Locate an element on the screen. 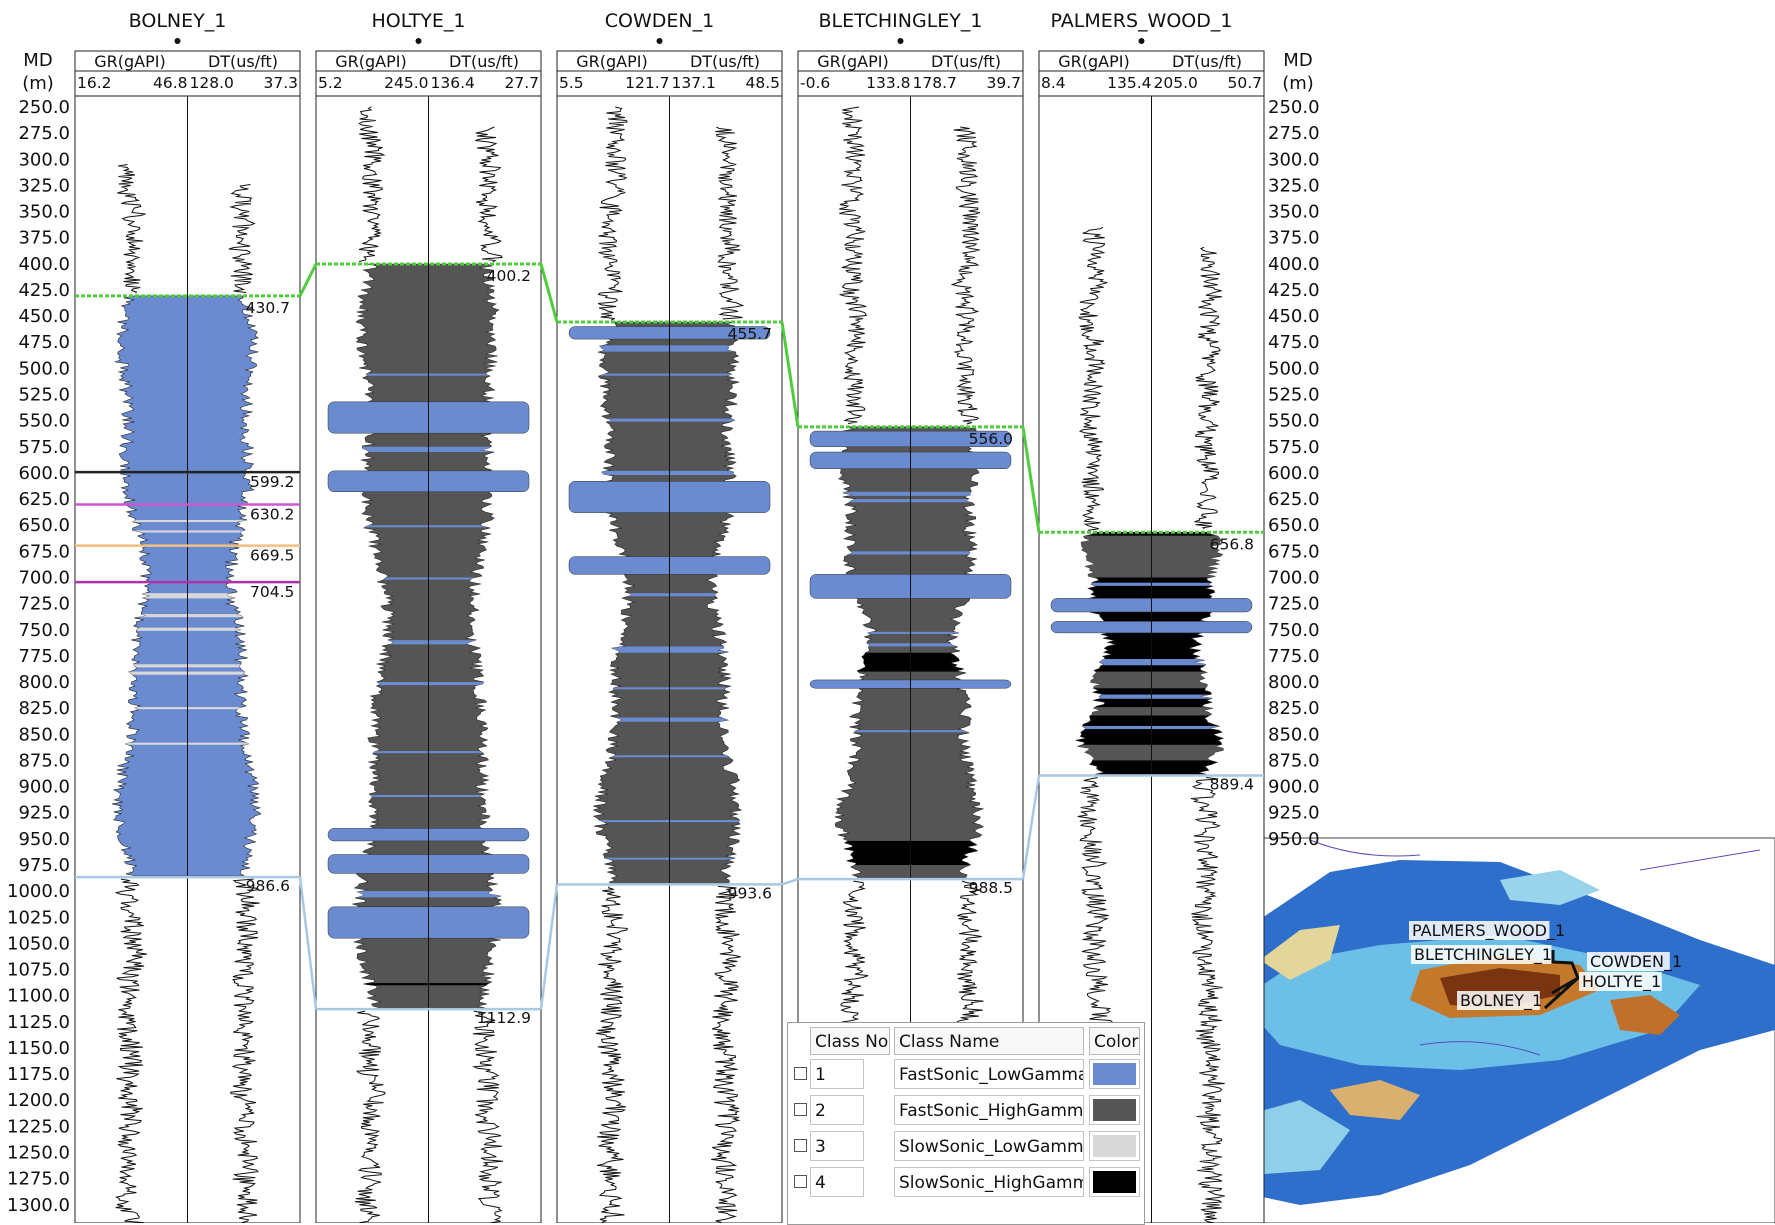 Image resolution: width=1775 pixels, height=1225 pixels. gr-scale-max: 121.7 is located at coordinates (647, 83).